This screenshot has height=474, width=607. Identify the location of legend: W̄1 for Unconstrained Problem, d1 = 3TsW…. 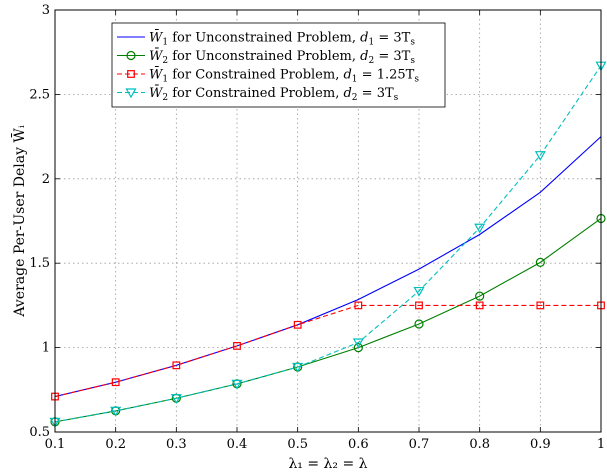
(278, 65).